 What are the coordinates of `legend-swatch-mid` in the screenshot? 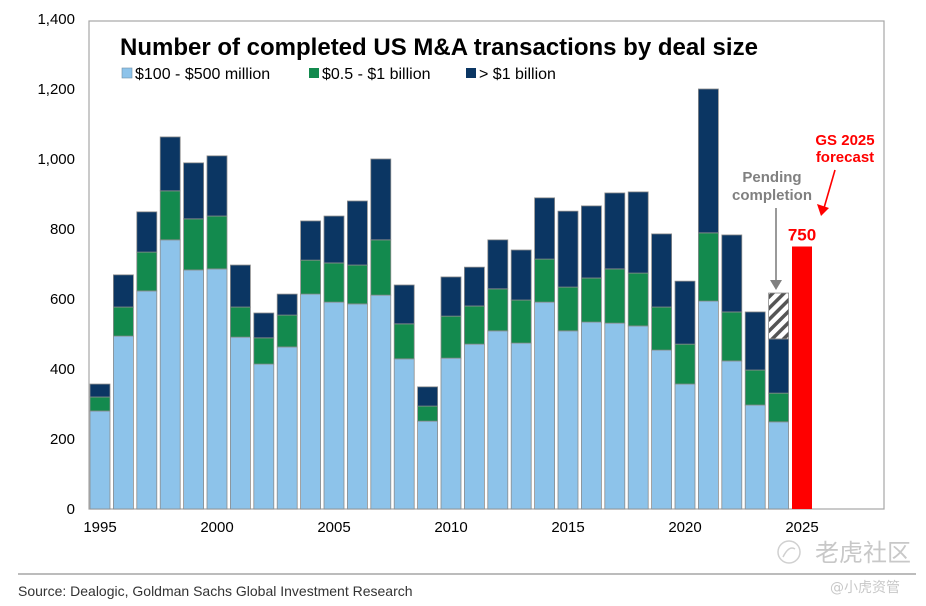 It's located at (314, 73).